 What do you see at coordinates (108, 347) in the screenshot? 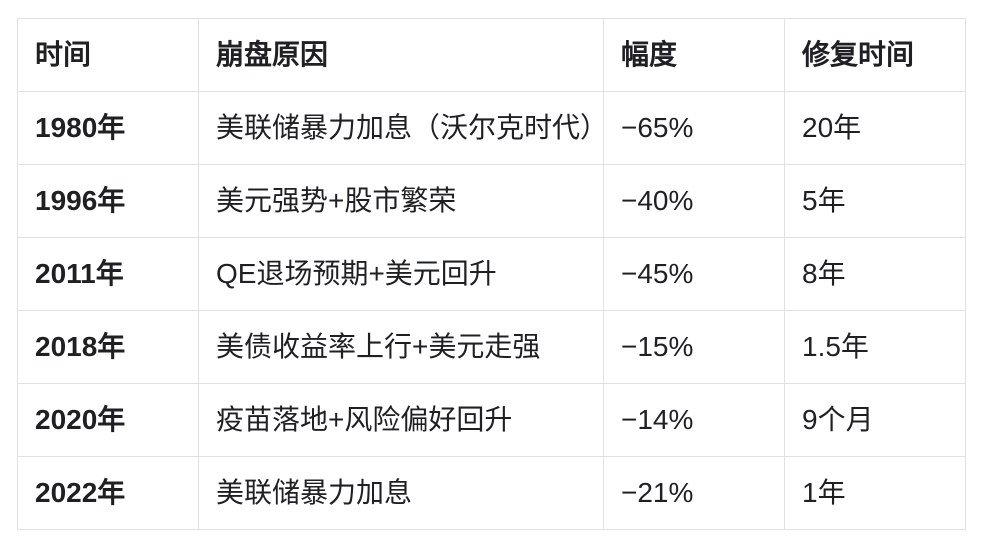
I see `cell-year: 2018年` at bounding box center [108, 347].